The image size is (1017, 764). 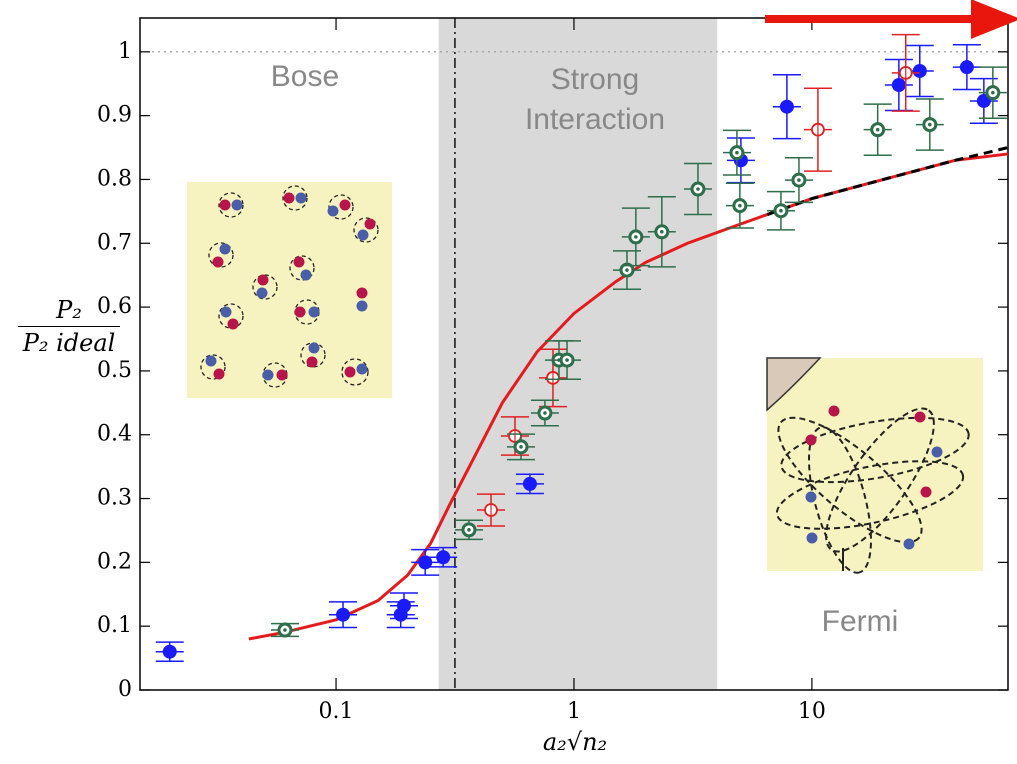 I want to click on orbits, so click(x=872, y=490).